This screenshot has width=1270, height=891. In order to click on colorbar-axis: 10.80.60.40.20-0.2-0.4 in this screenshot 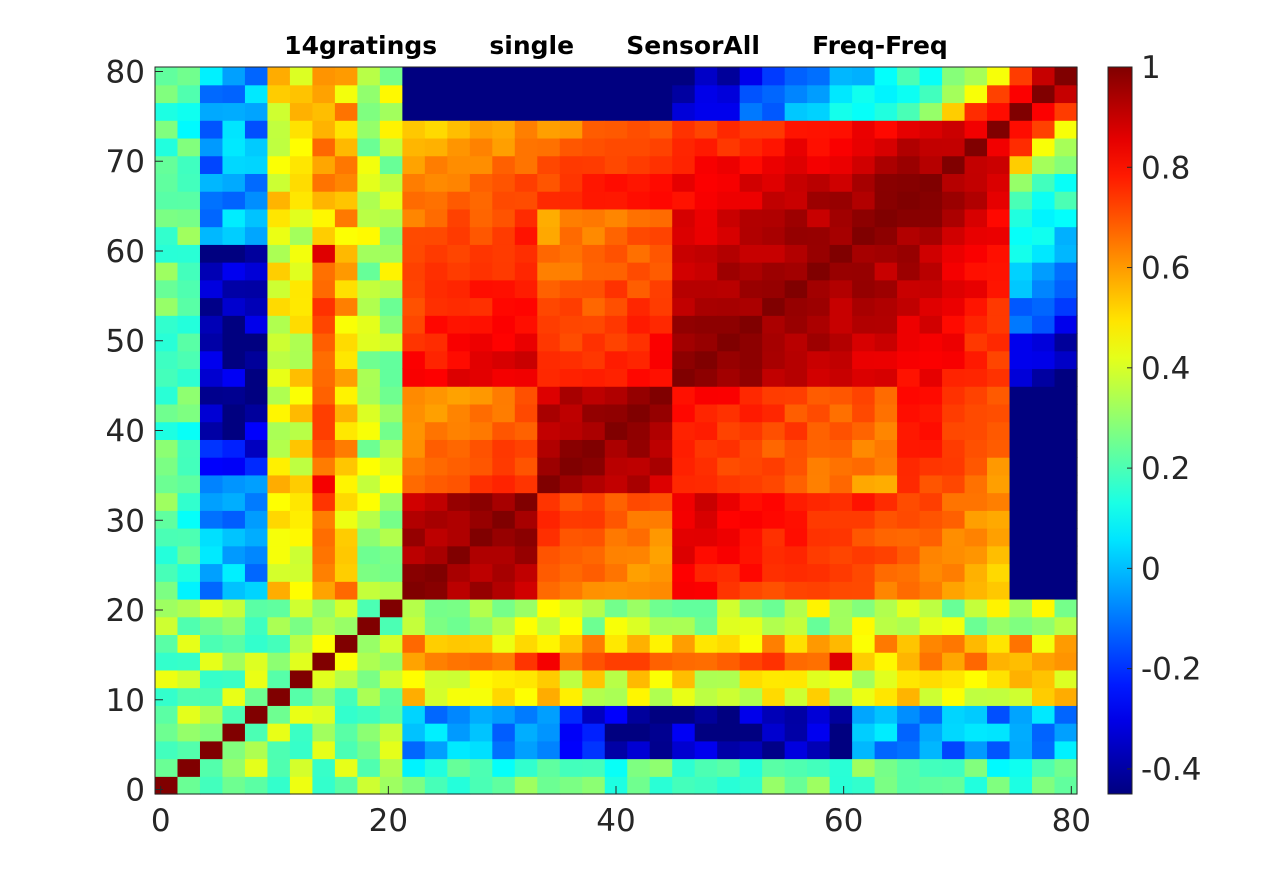, I will do `click(1164, 419)`.